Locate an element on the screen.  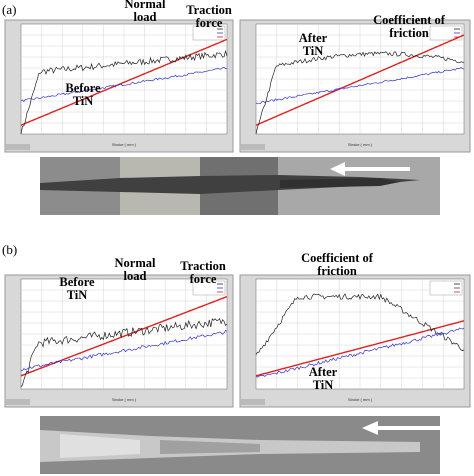
micrograph-a is located at coordinates (240, 186).